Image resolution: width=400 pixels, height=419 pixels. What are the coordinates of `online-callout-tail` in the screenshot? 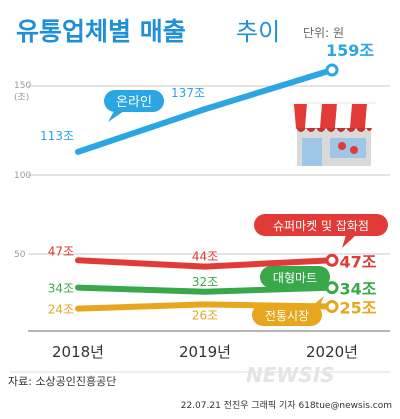 It's located at (116, 116).